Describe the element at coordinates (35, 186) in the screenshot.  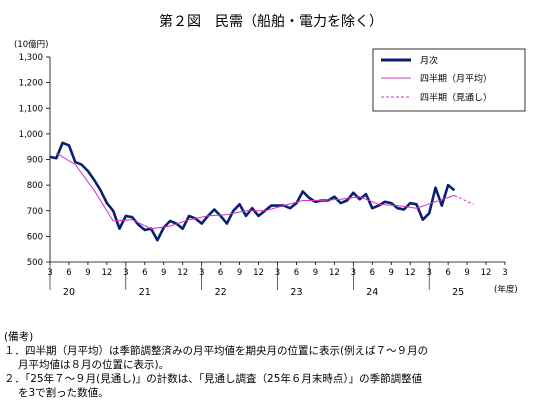
I see `y-tick-label: 800` at that location.